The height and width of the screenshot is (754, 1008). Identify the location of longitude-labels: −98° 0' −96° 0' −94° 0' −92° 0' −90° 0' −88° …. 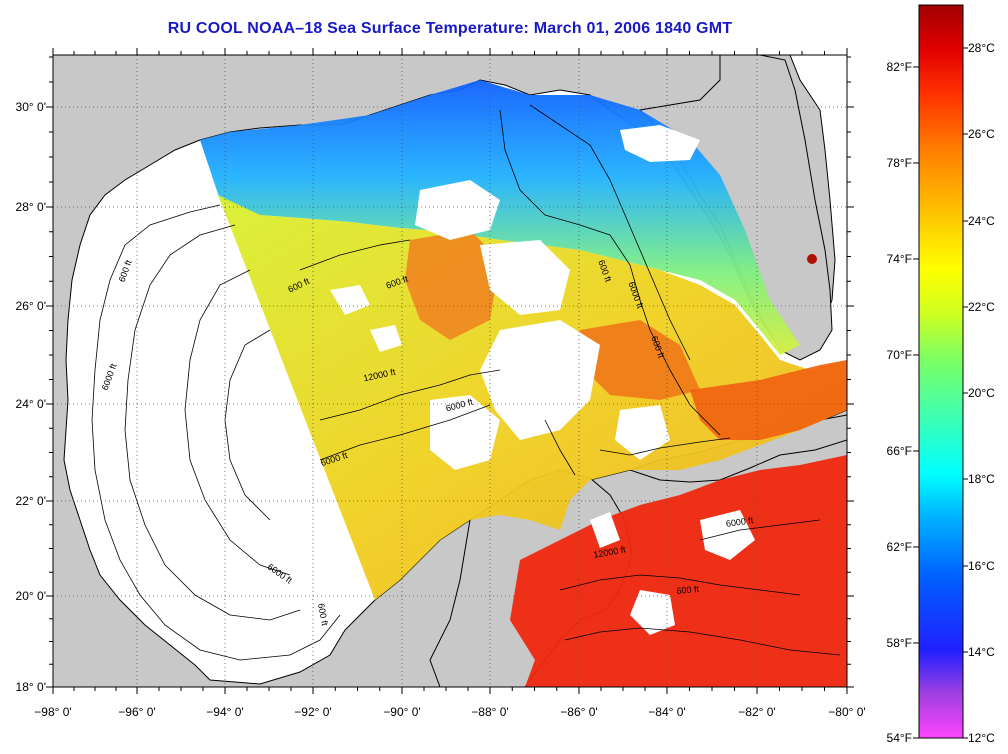
(449, 712).